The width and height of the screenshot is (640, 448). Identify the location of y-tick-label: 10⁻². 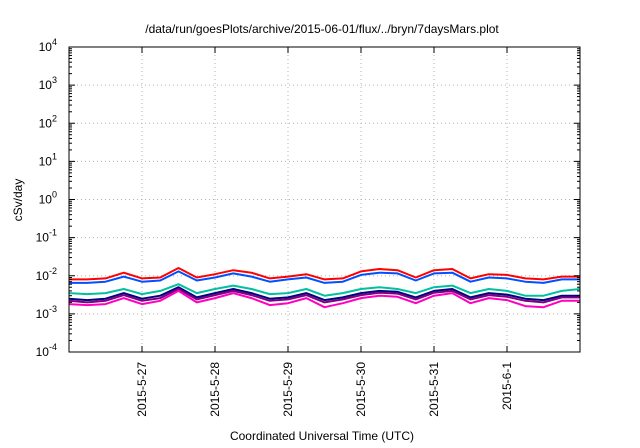
(46, 274).